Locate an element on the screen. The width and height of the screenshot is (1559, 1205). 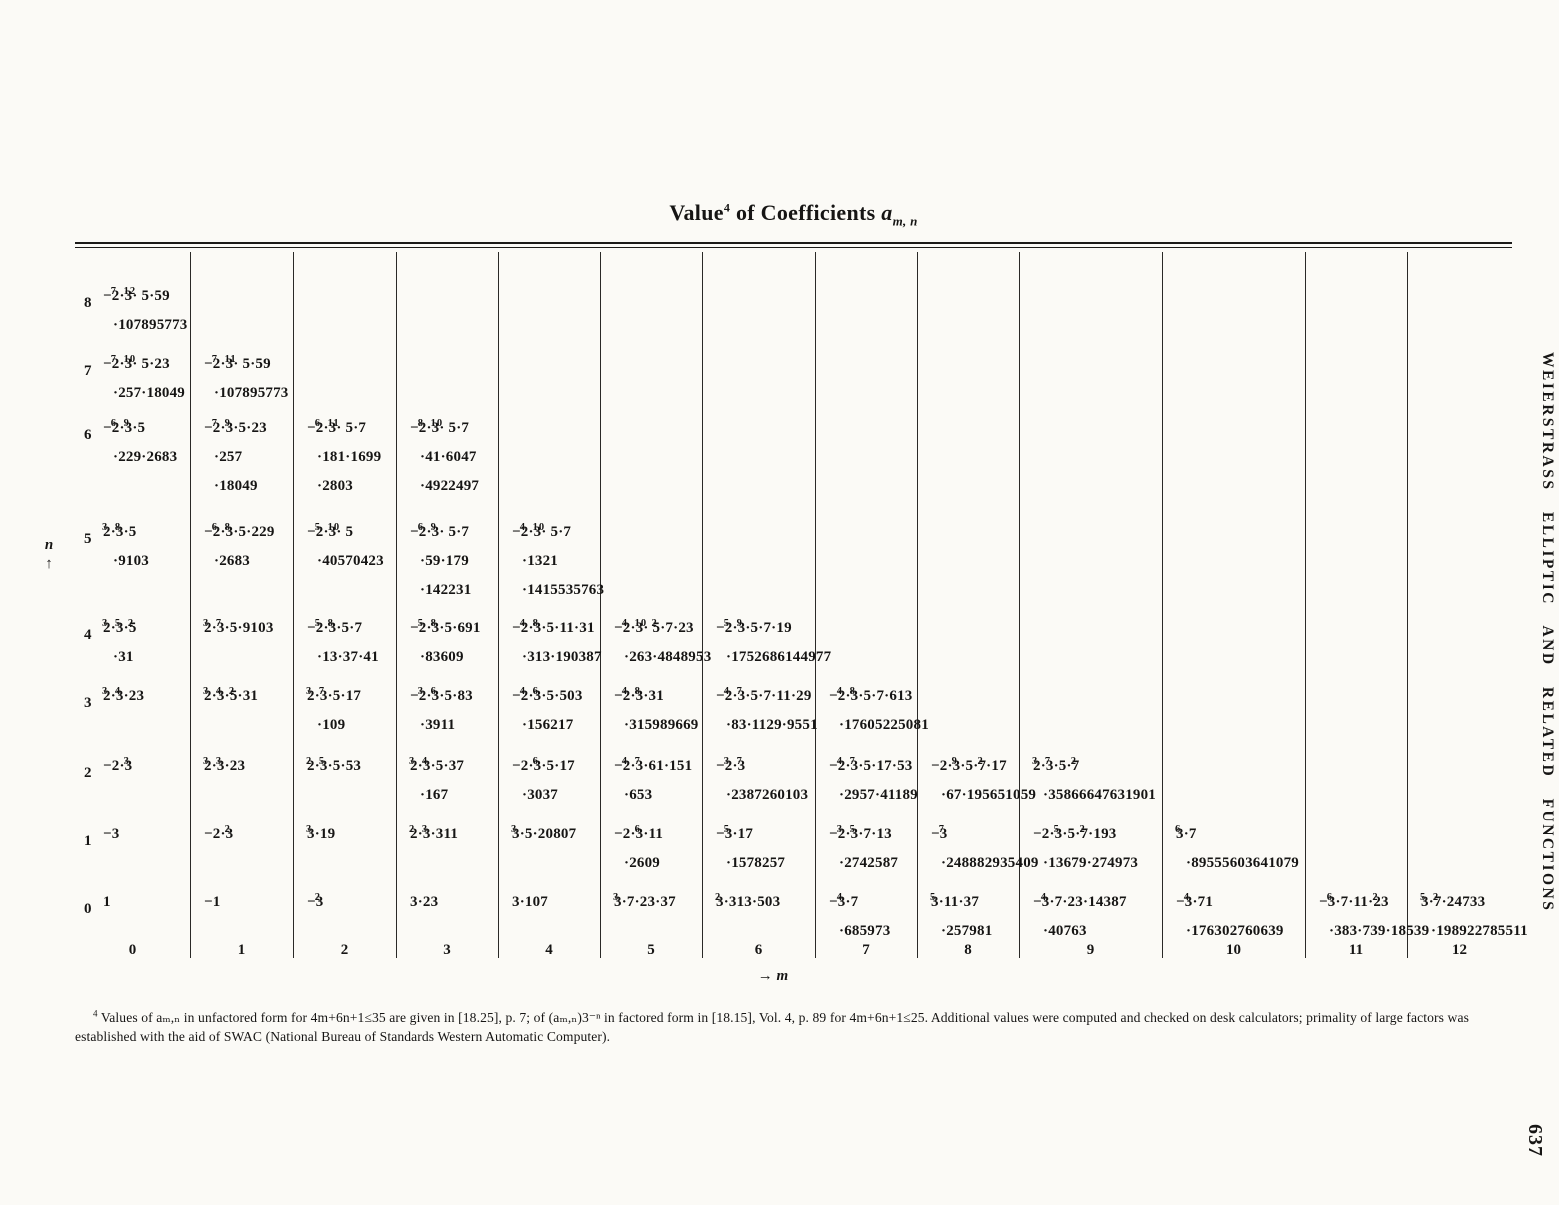
cell-line: −2 4·3 8·31 is located at coordinates (658, 696).